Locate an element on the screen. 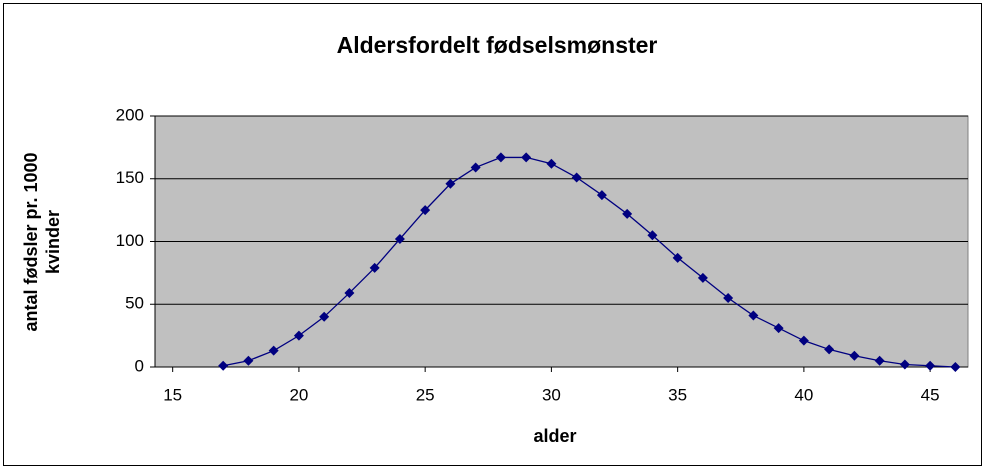 This screenshot has height=470, width=985. y-axis-title: antal fødsler pr. 1000 kvinder is located at coordinates (42, 241).